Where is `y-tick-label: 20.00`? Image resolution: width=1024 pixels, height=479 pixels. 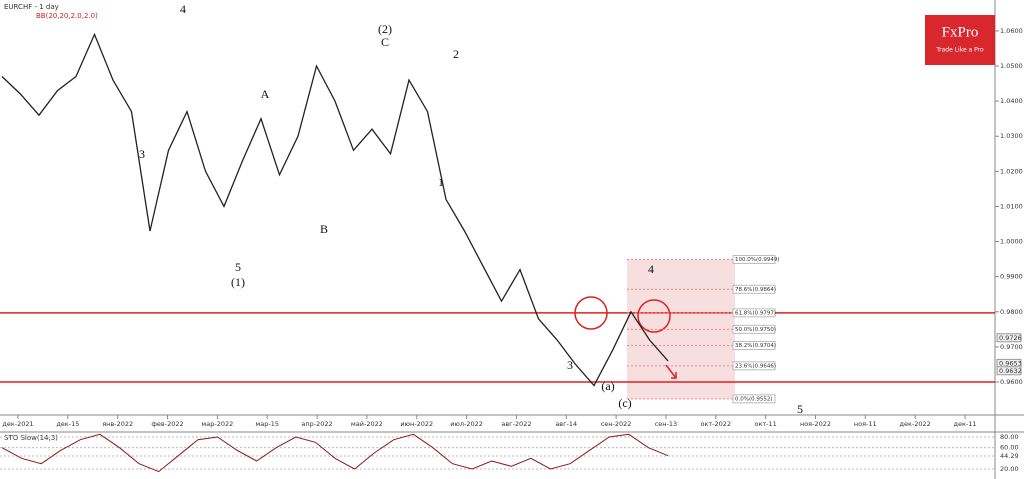
y-tick-label: 20.00 is located at coordinates (1009, 469).